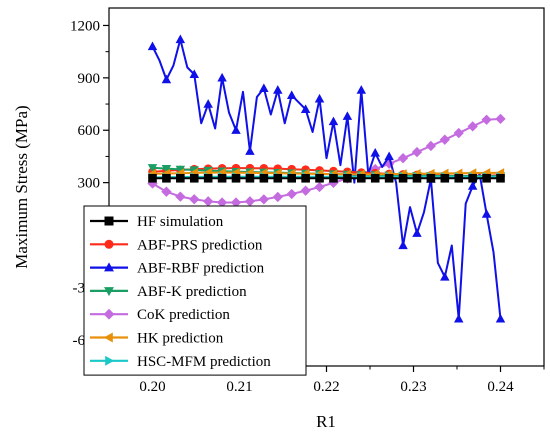 This screenshot has width=550, height=444. Describe the element at coordinates (183, 315) in the screenshot. I see `legend-label: CoK prediction` at that location.